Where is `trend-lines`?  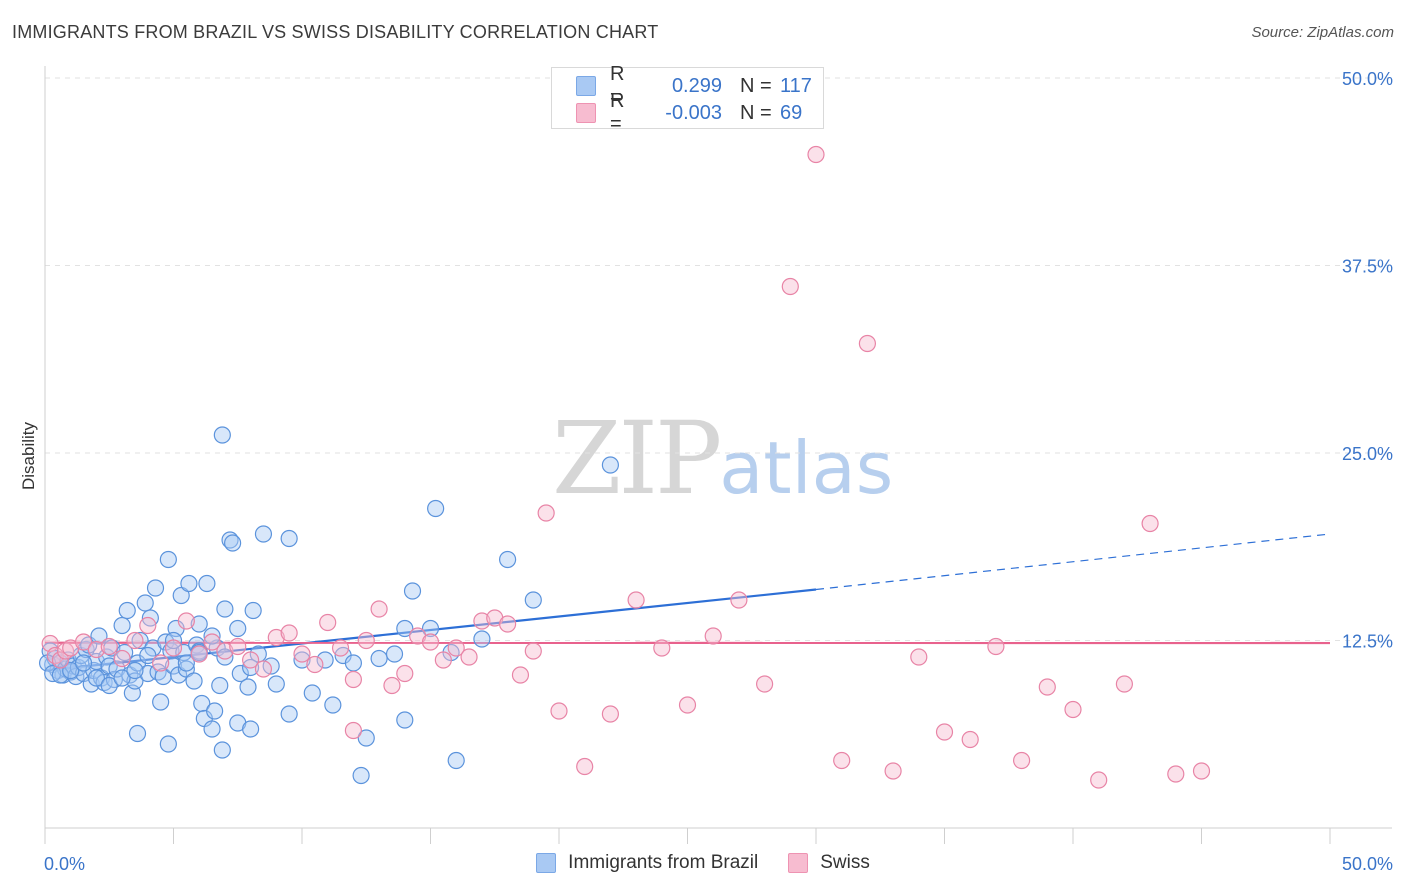 trend-lines is located at coordinates (687, 602).